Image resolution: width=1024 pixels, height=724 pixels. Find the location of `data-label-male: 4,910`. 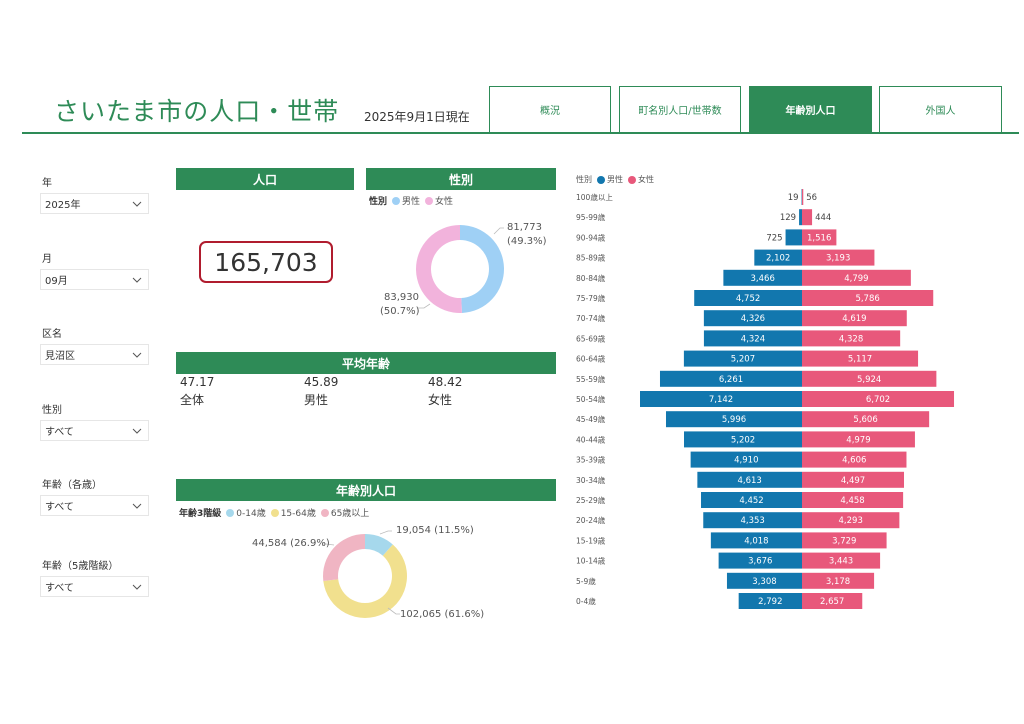

data-label-male: 4,910 is located at coordinates (746, 461).